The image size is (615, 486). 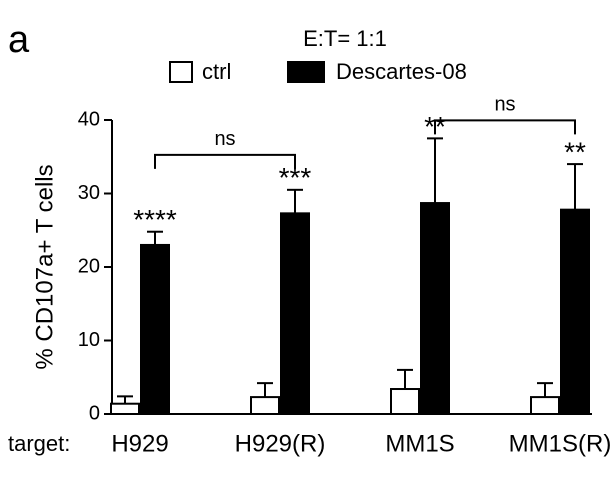 I want to click on y-axis-label: % CD107a+ T cells, so click(x=44, y=266).